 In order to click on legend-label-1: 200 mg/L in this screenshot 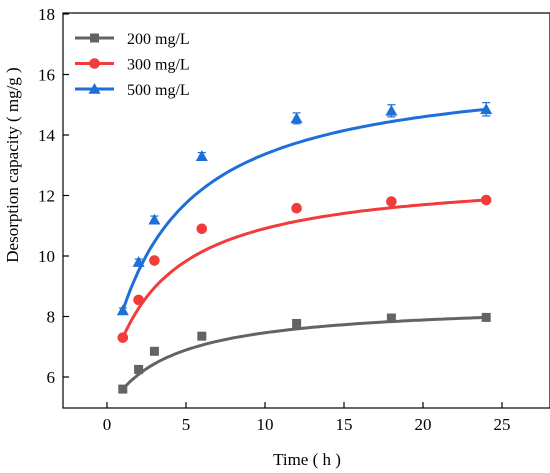, I will do `click(158, 39)`.